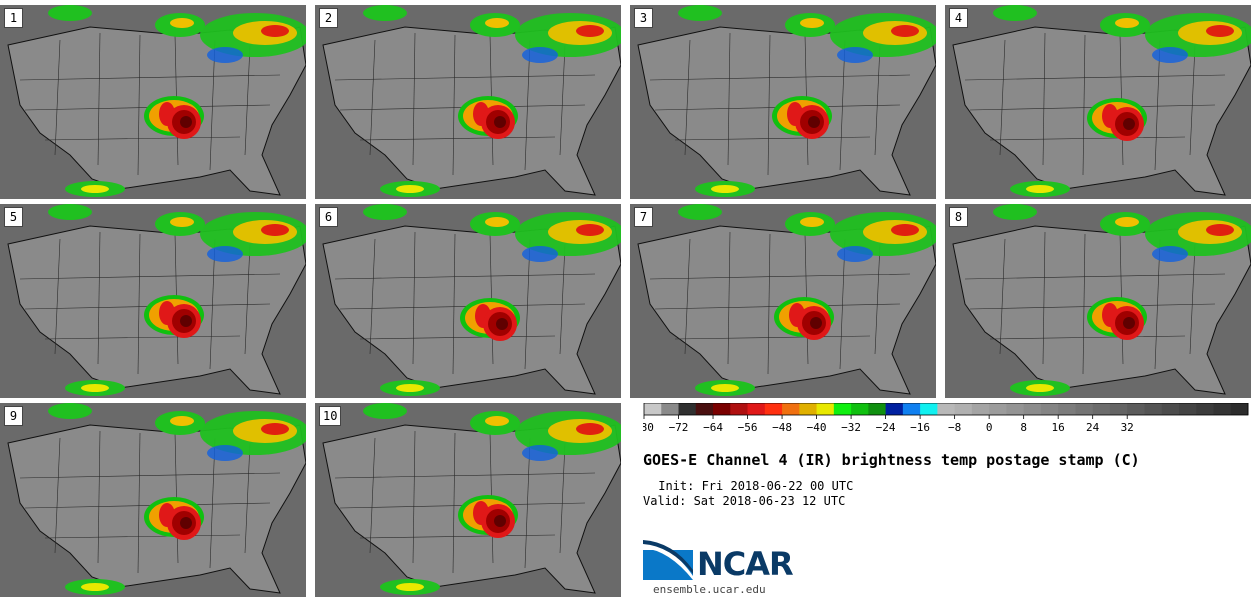 Image resolution: width=1260 pixels, height=597 pixels. What do you see at coordinates (1058, 427) in the screenshot?
I see `colorbar-tick-label: 16` at bounding box center [1058, 427].